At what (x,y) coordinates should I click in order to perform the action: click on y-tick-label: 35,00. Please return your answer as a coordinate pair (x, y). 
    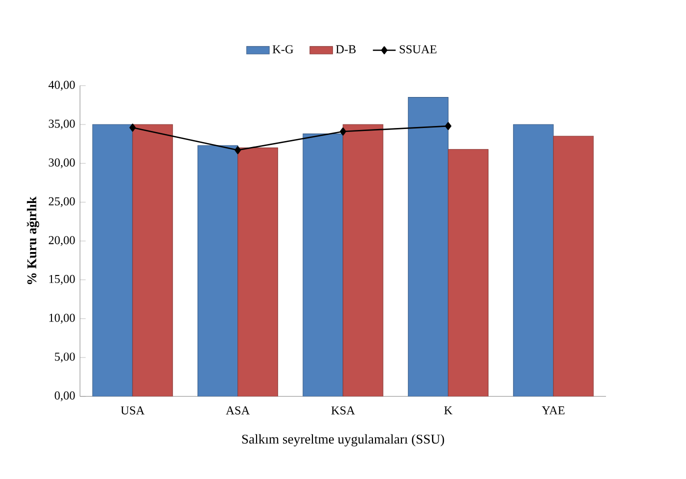
    Looking at the image, I should click on (61, 125).